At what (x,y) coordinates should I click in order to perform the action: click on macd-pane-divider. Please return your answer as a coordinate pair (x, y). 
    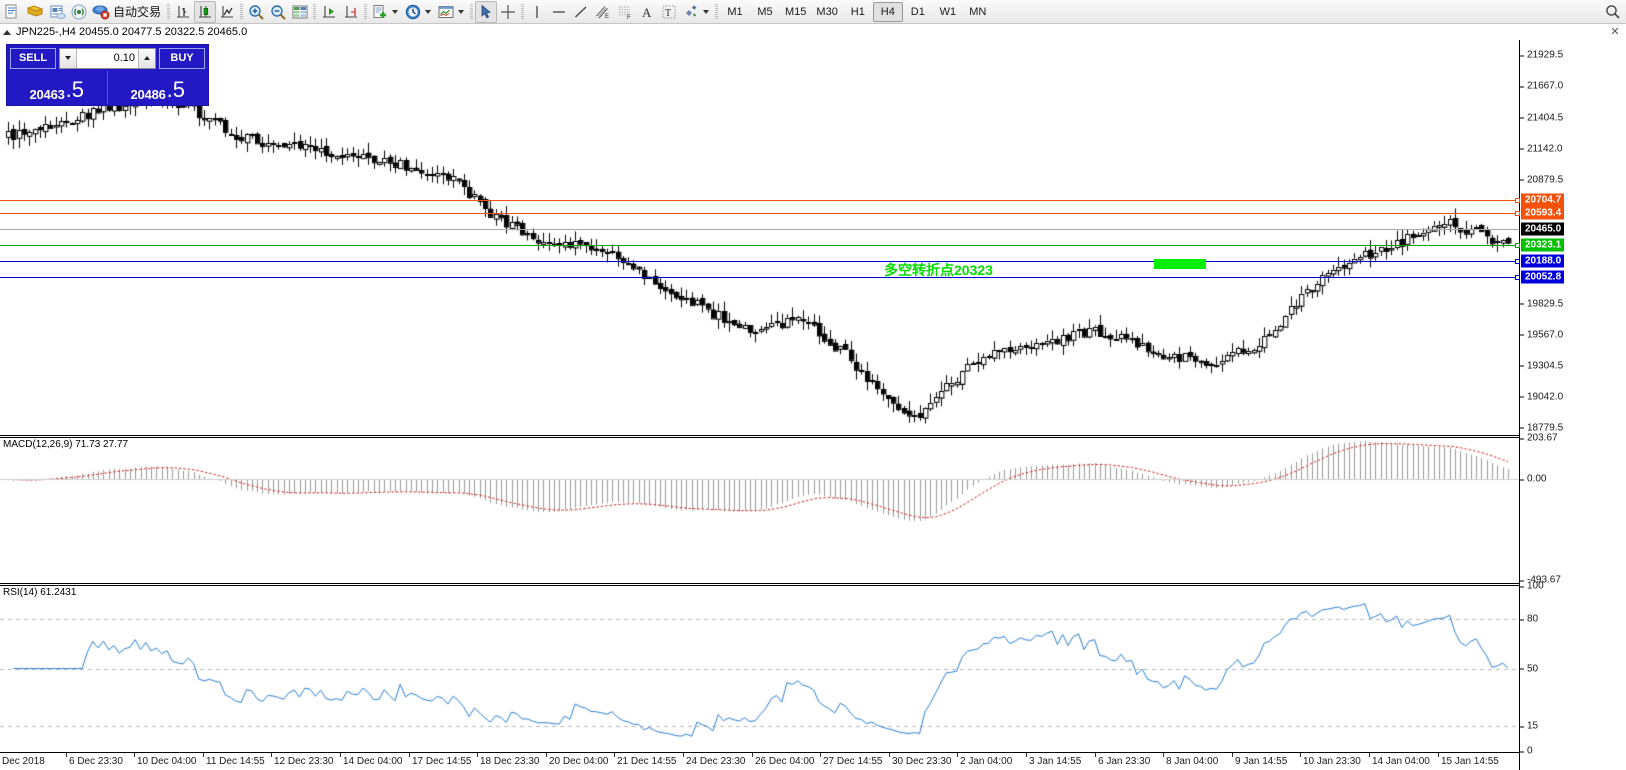
    Looking at the image, I should click on (813, 436).